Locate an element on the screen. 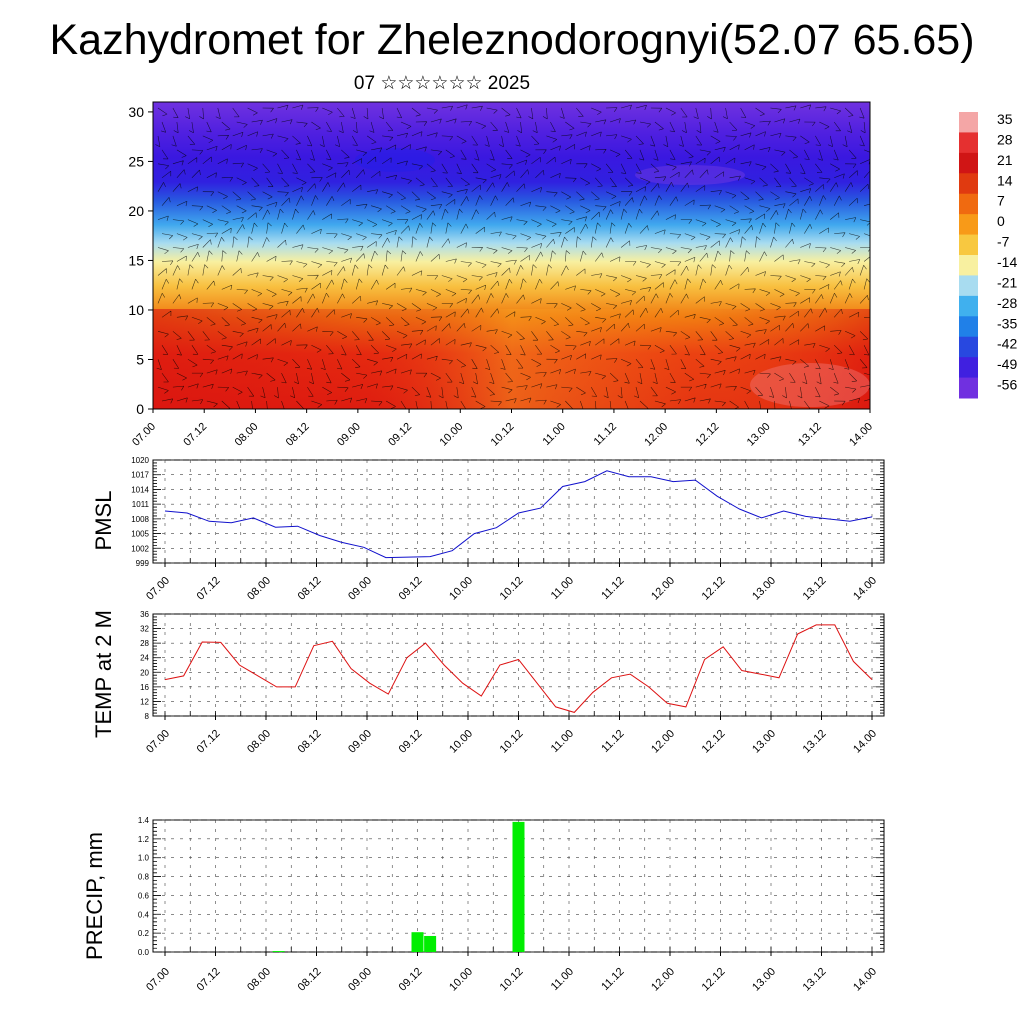 The height and width of the screenshot is (1024, 1024). precip-xtick-label: 14.00 is located at coordinates (865, 980).